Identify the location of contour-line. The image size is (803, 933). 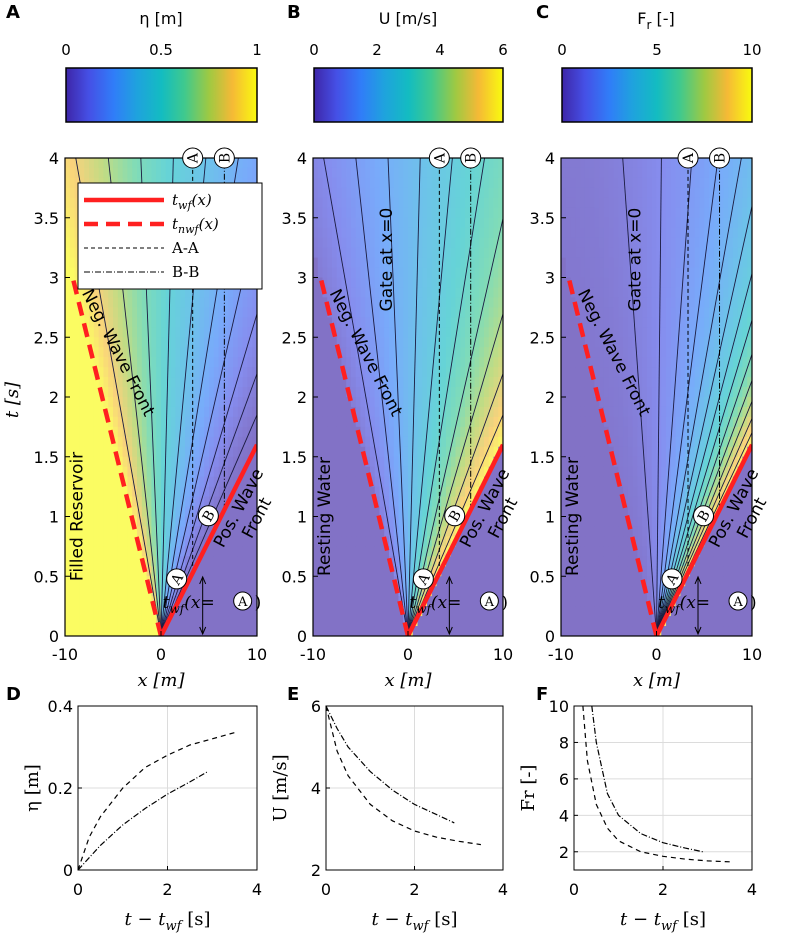
(430, 397).